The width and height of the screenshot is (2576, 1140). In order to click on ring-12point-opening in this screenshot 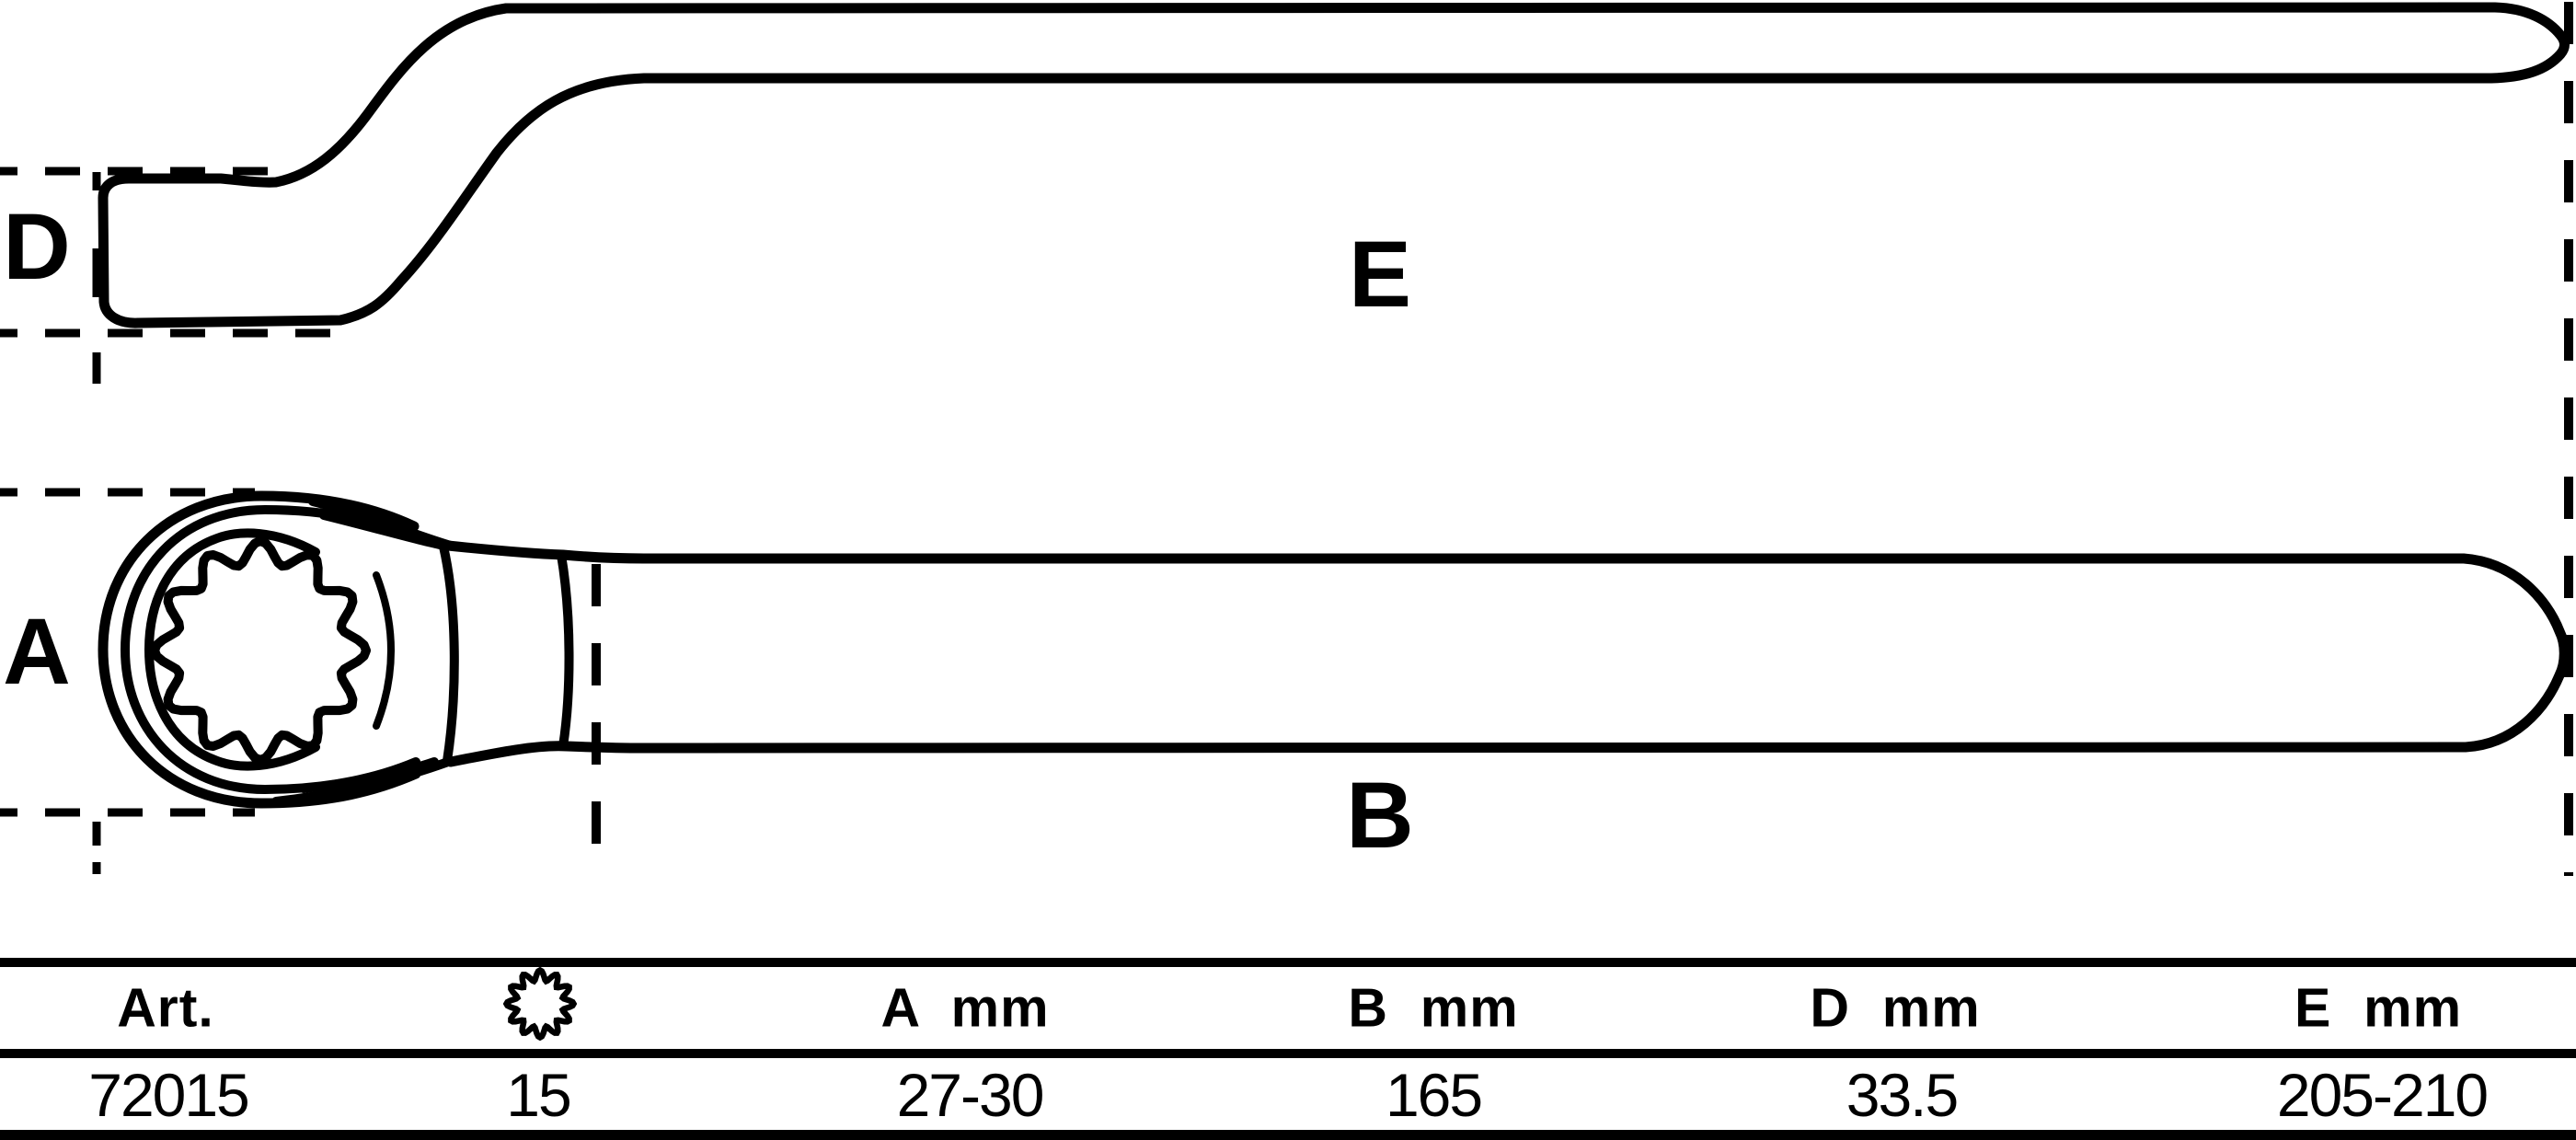, I will do `click(260, 650)`.